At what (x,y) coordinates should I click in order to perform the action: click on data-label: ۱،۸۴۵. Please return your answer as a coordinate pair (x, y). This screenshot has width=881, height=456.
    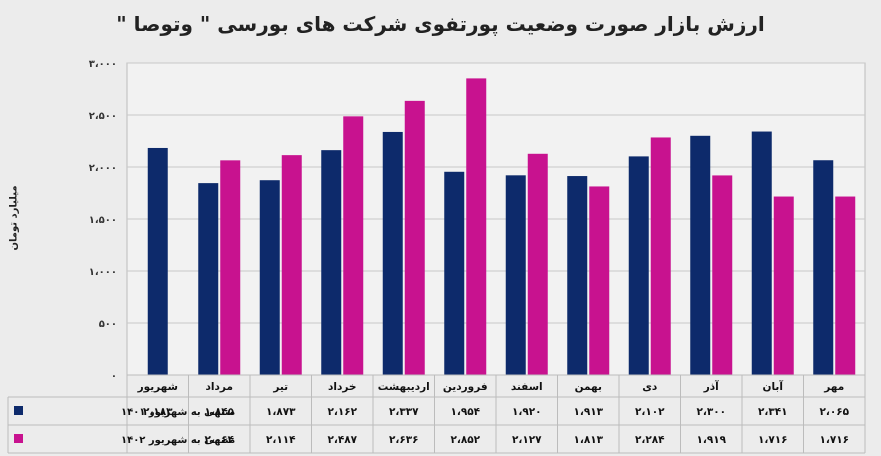
    Looking at the image, I should click on (219, 412).